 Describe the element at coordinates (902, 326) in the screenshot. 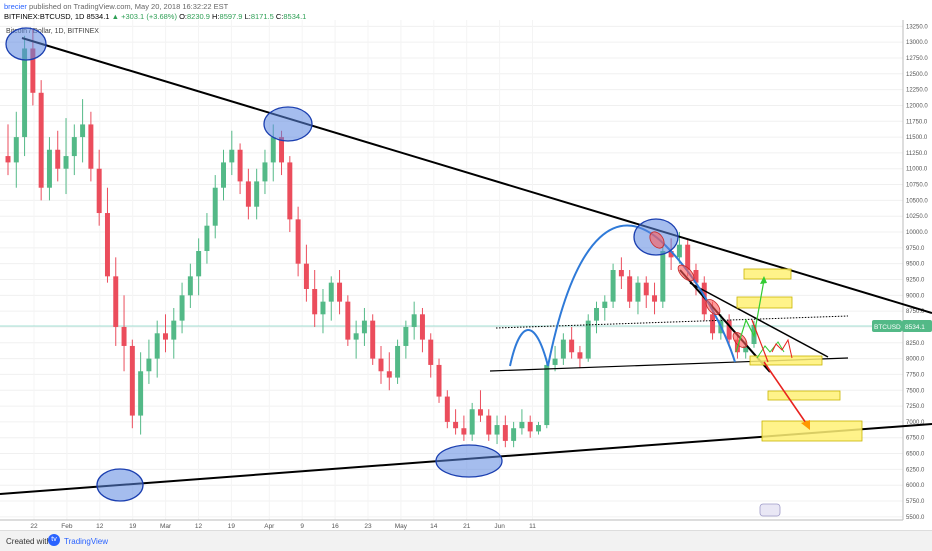

I see `price-tag: BTCUSD 8534.1` at that location.